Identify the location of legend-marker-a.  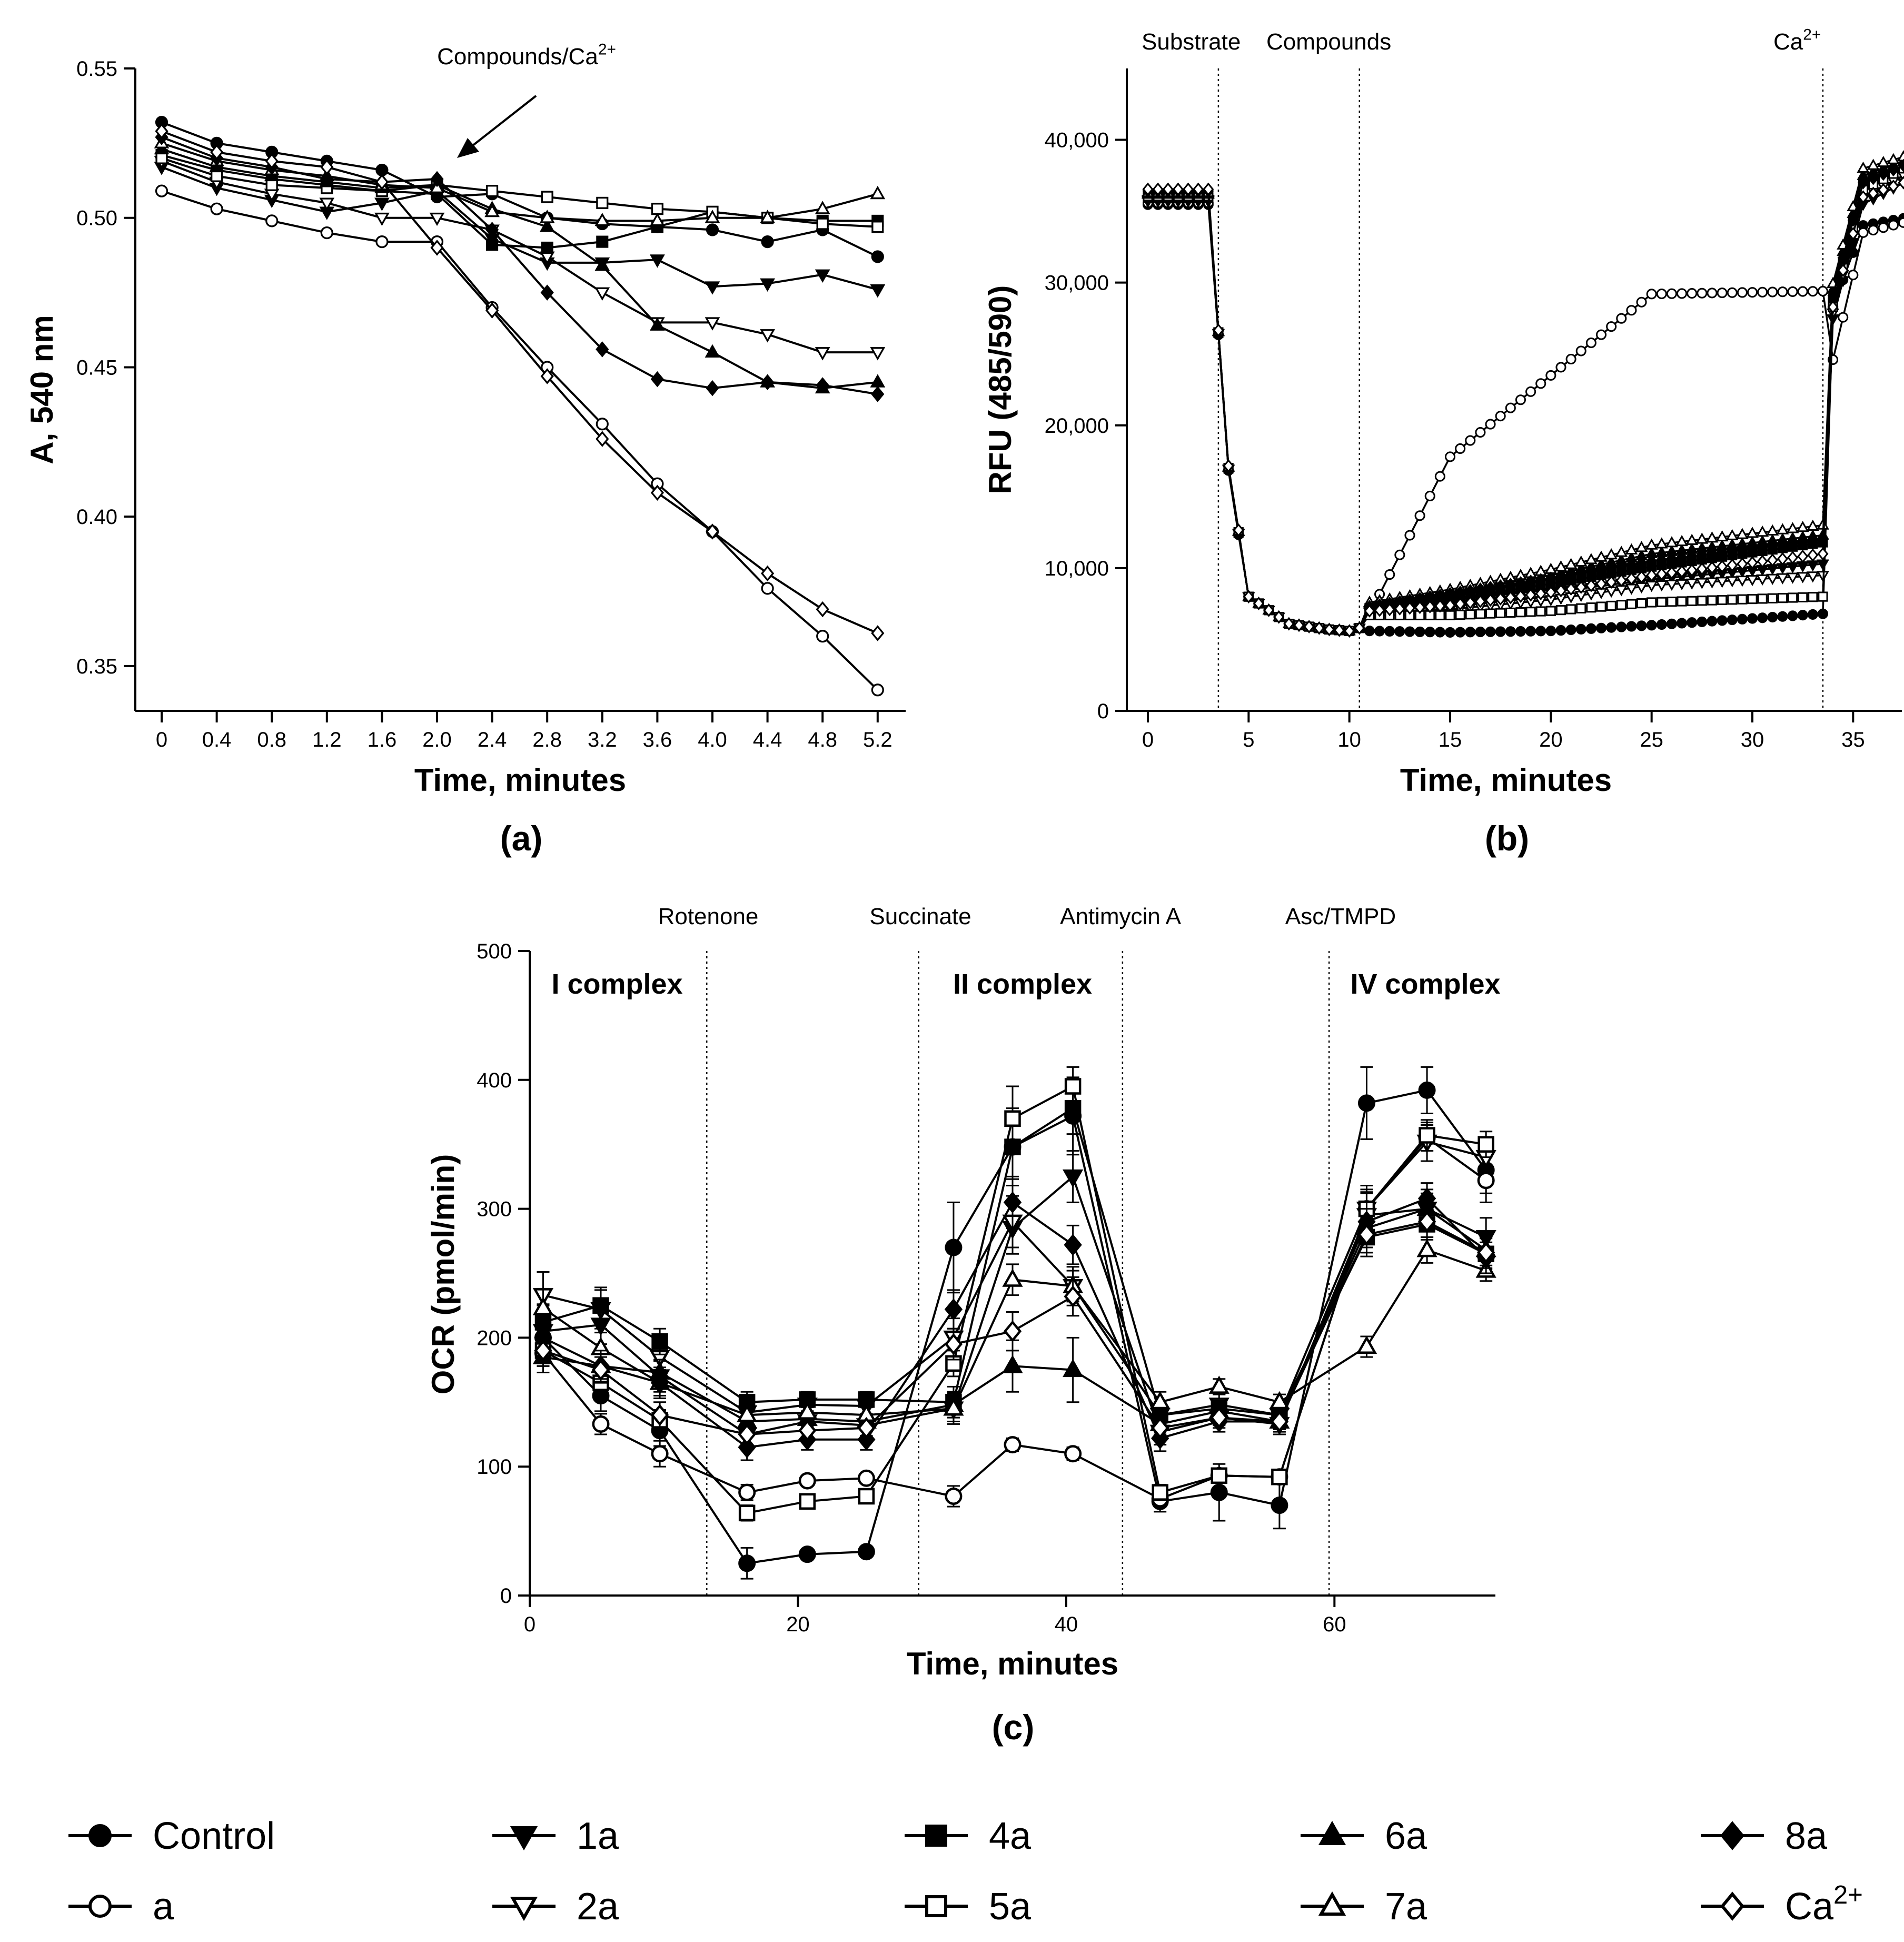
(100, 1906).